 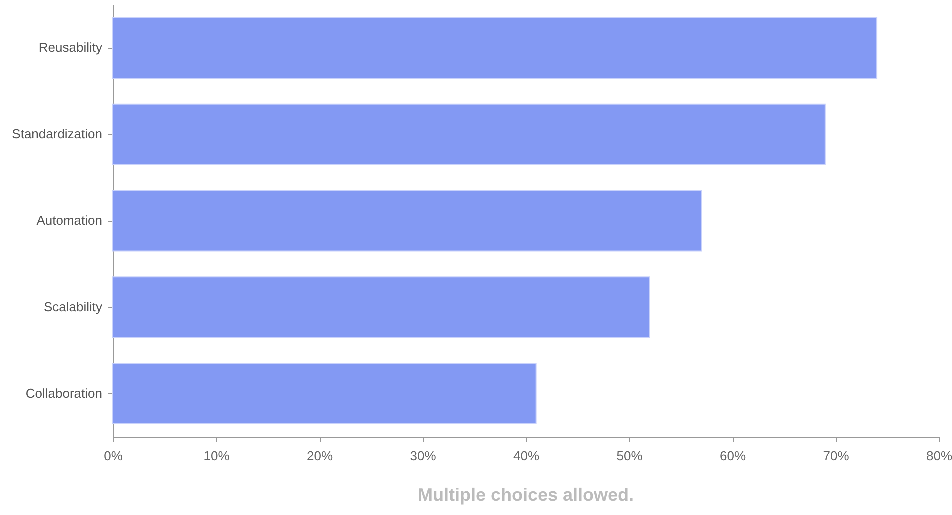 I want to click on x-tick-label: 20%, so click(x=320, y=456).